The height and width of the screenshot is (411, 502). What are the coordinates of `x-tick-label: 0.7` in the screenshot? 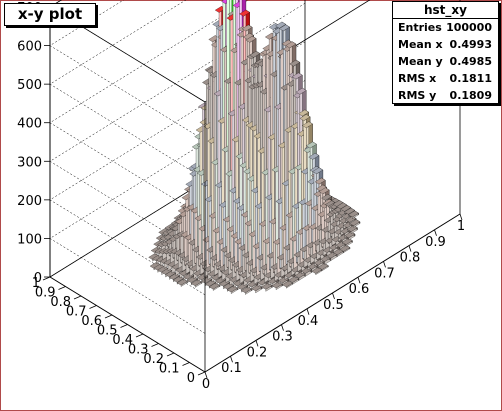 It's located at (384, 273).